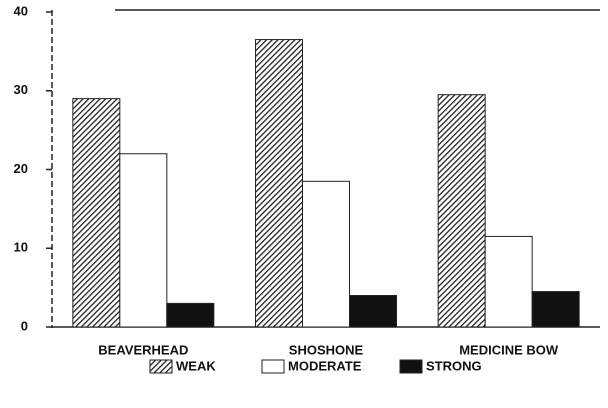 This screenshot has width=608, height=408. I want to click on legend-label: MODERATE, so click(325, 365).